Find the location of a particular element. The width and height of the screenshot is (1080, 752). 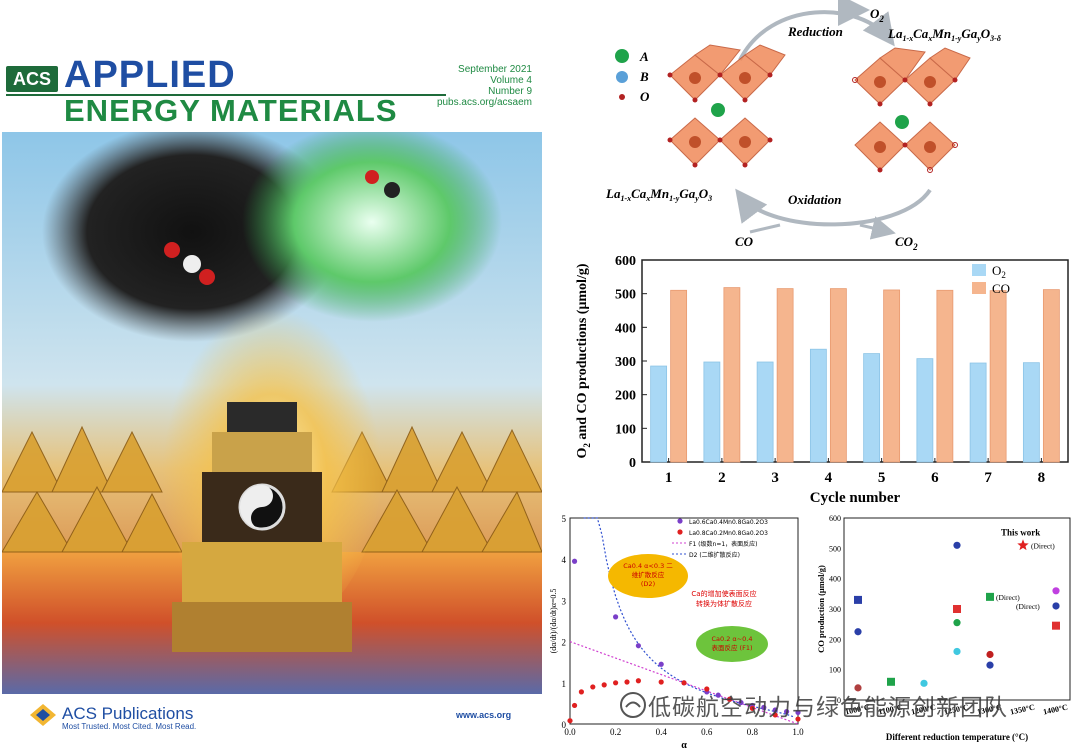

legend-o-icon is located at coordinates (622, 97).